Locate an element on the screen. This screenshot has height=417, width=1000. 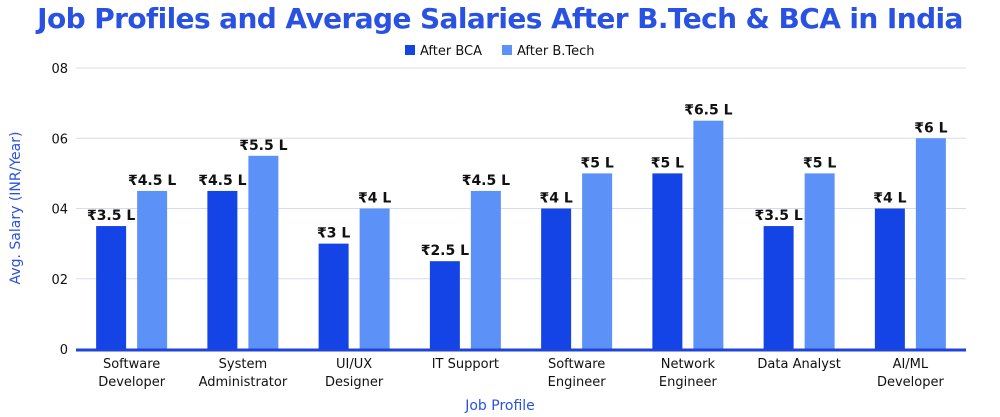
x-tick-label: Data Analyst is located at coordinates (798, 364).